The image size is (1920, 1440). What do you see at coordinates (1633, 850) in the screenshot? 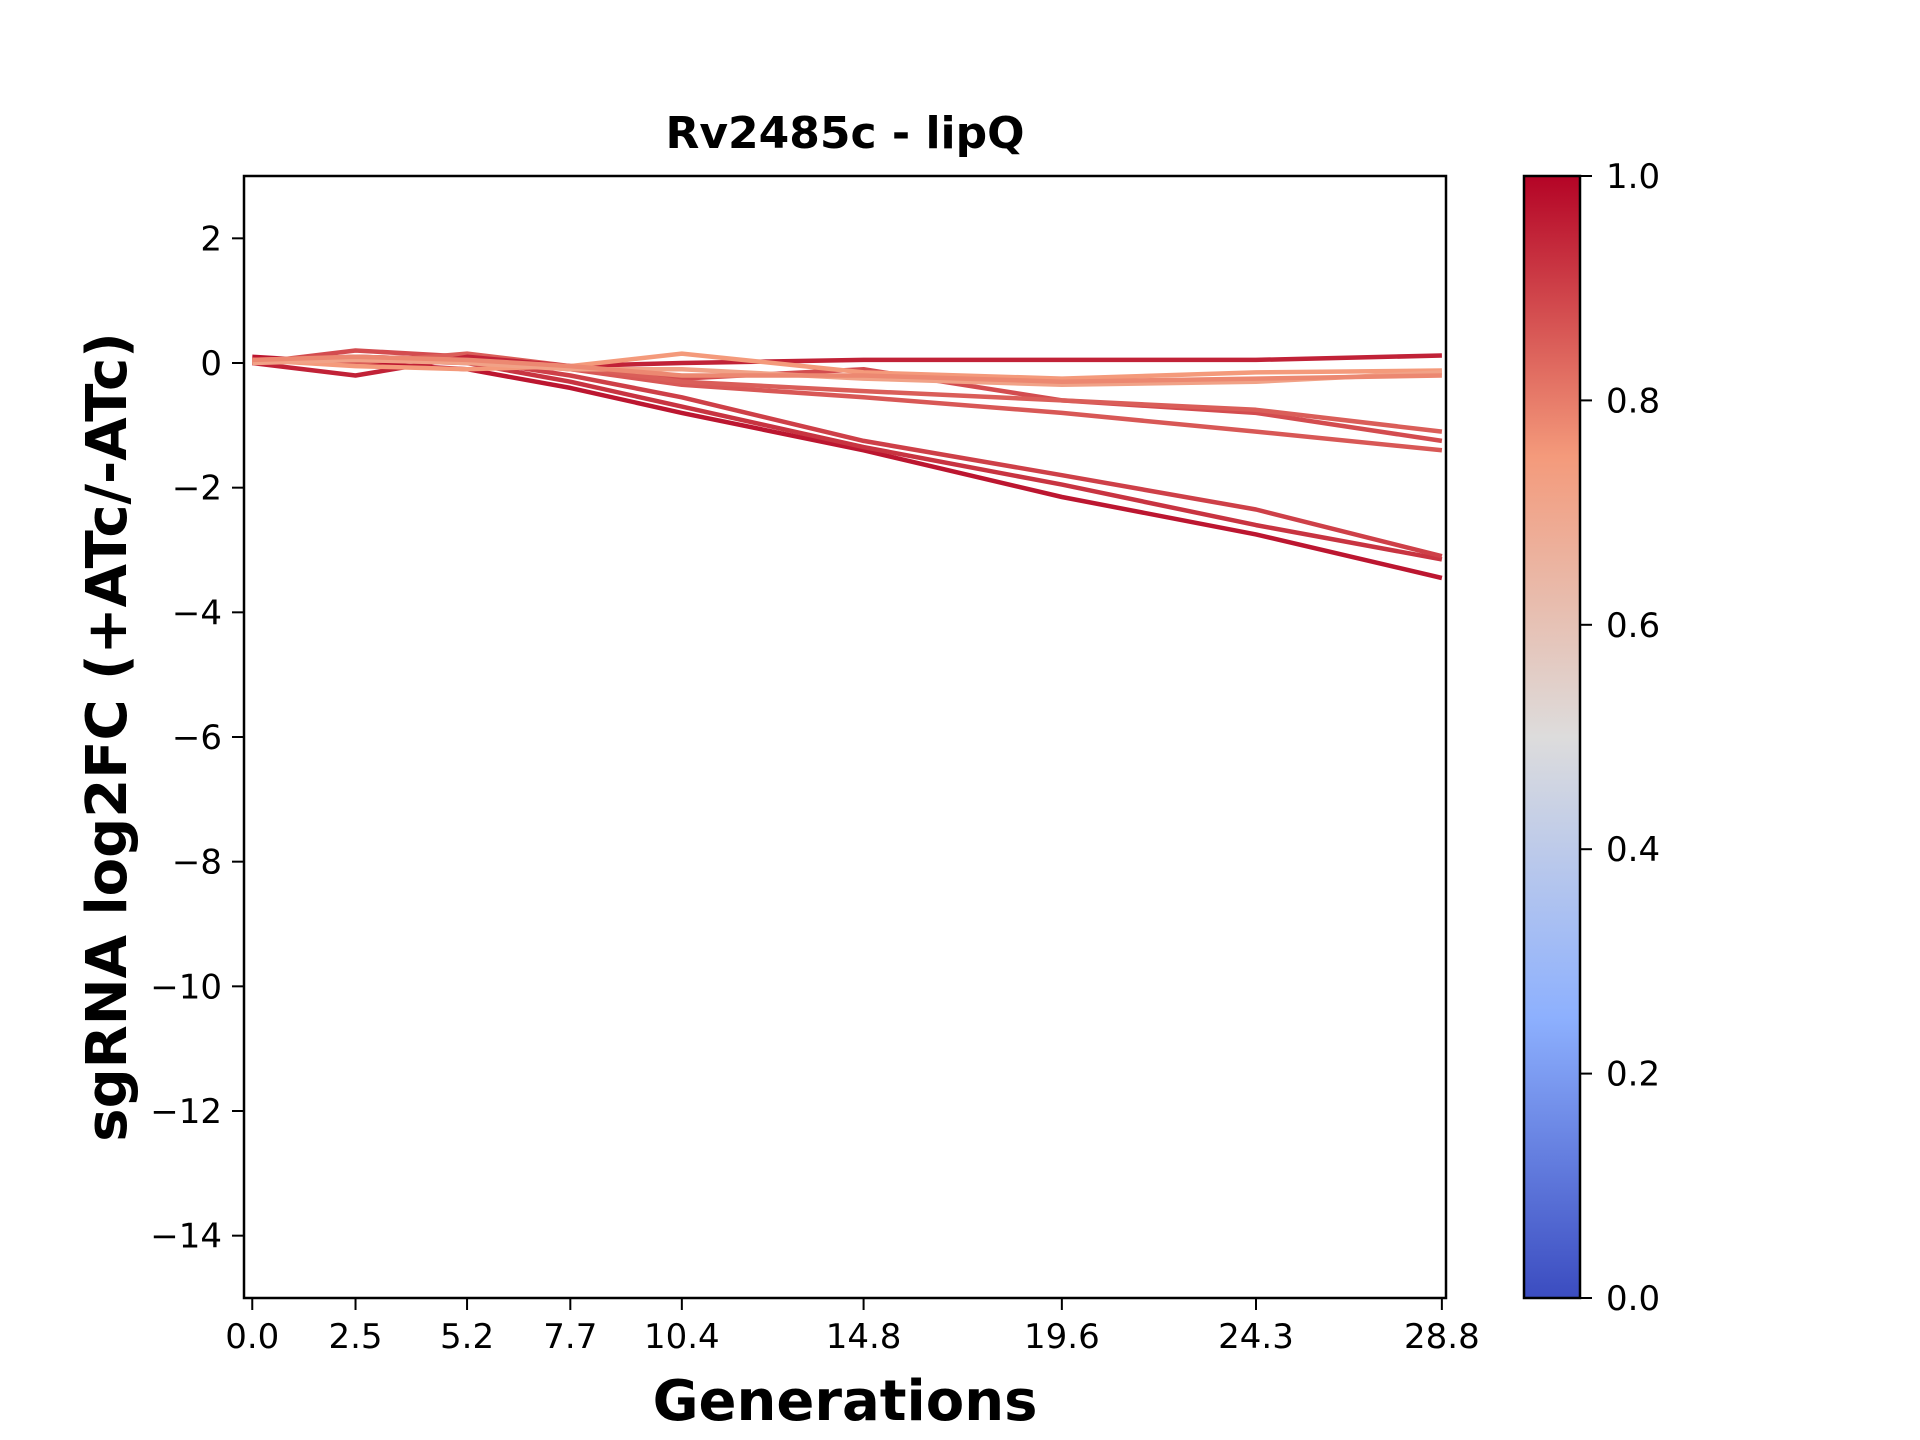
I see `colorbar-tick-label: 0.4` at bounding box center [1633, 850].